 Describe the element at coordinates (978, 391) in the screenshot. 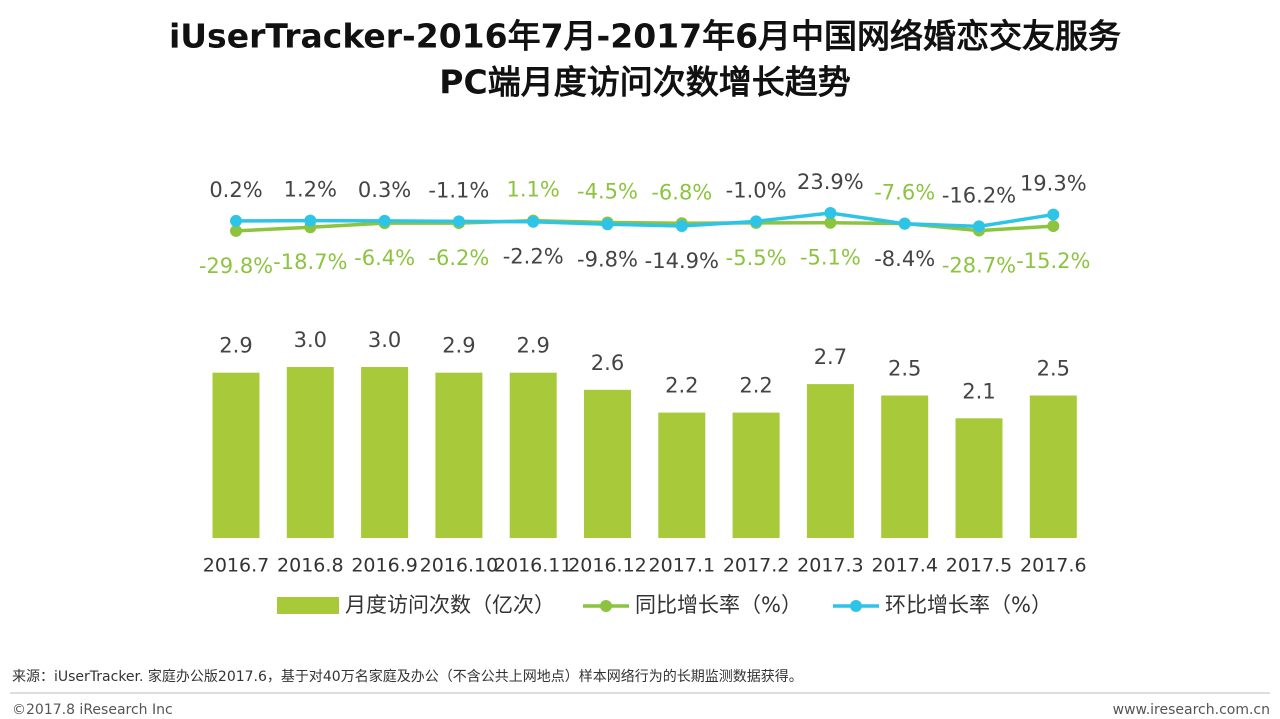

I see `bar-value-label: 2.1` at that location.